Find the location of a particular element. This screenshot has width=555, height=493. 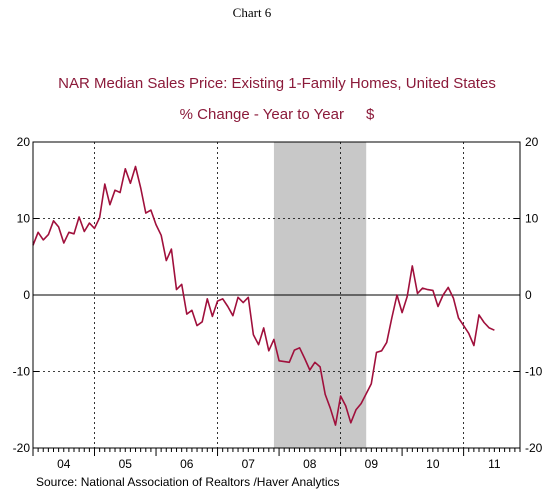

y-tick-label-right: 0 is located at coordinates (528, 295).